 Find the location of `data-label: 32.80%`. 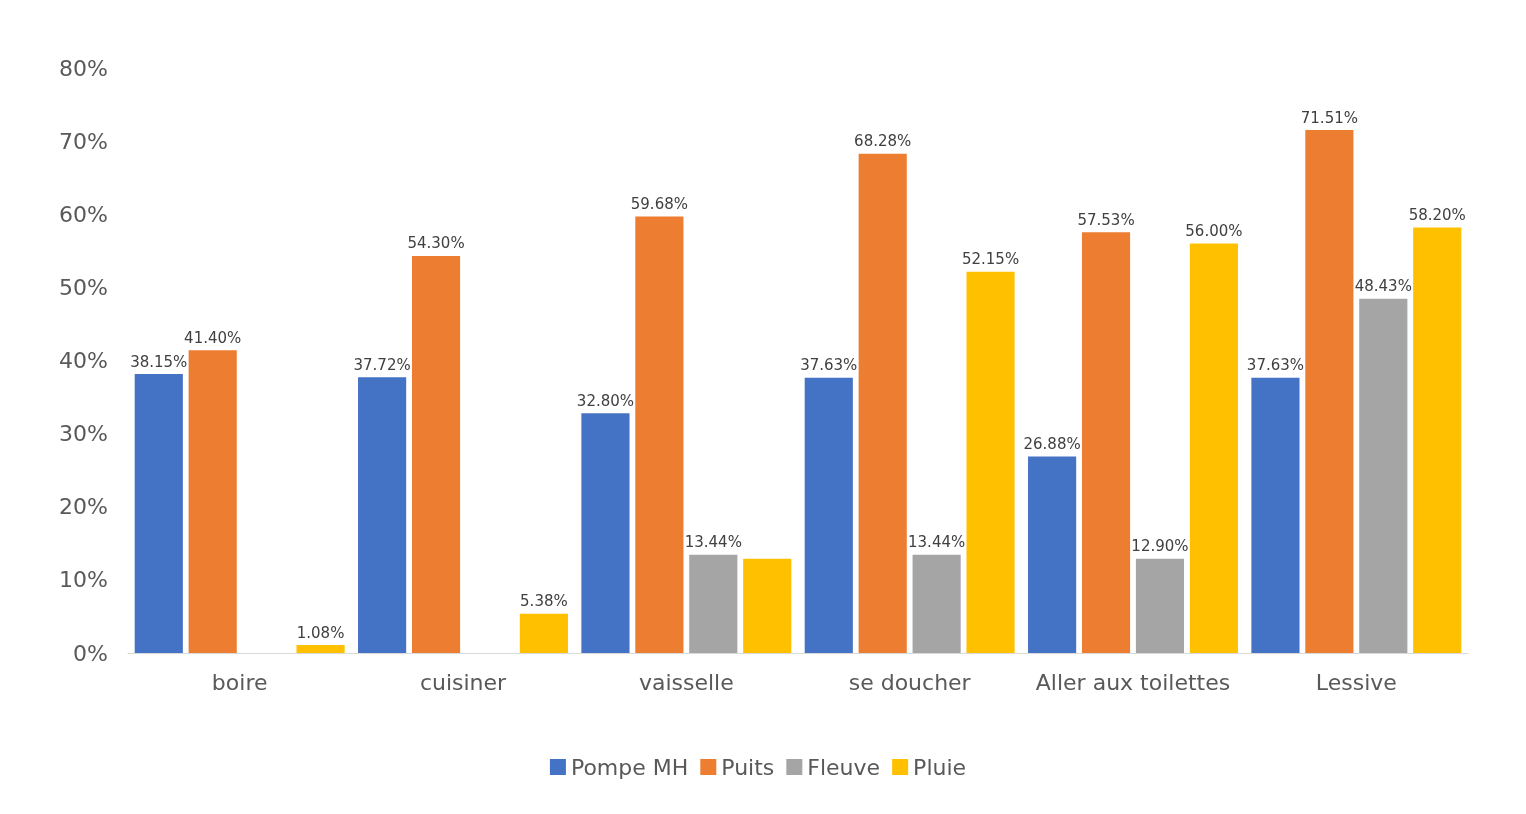

data-label: 32.80% is located at coordinates (605, 400).